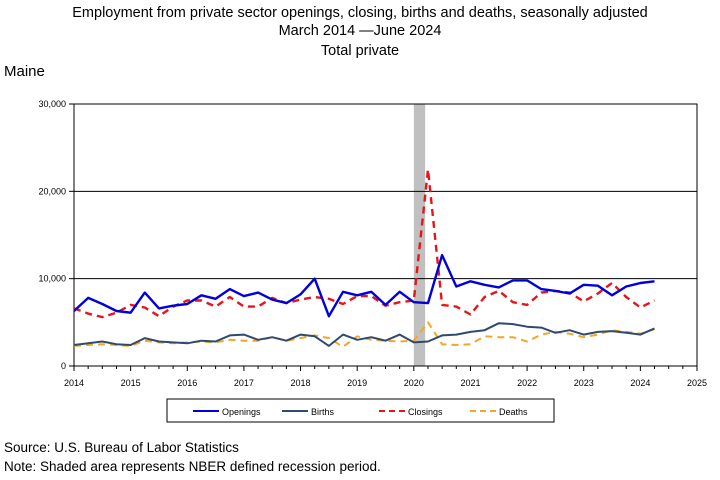  Describe the element at coordinates (24, 71) in the screenshot. I see `state-label: Maine` at that location.